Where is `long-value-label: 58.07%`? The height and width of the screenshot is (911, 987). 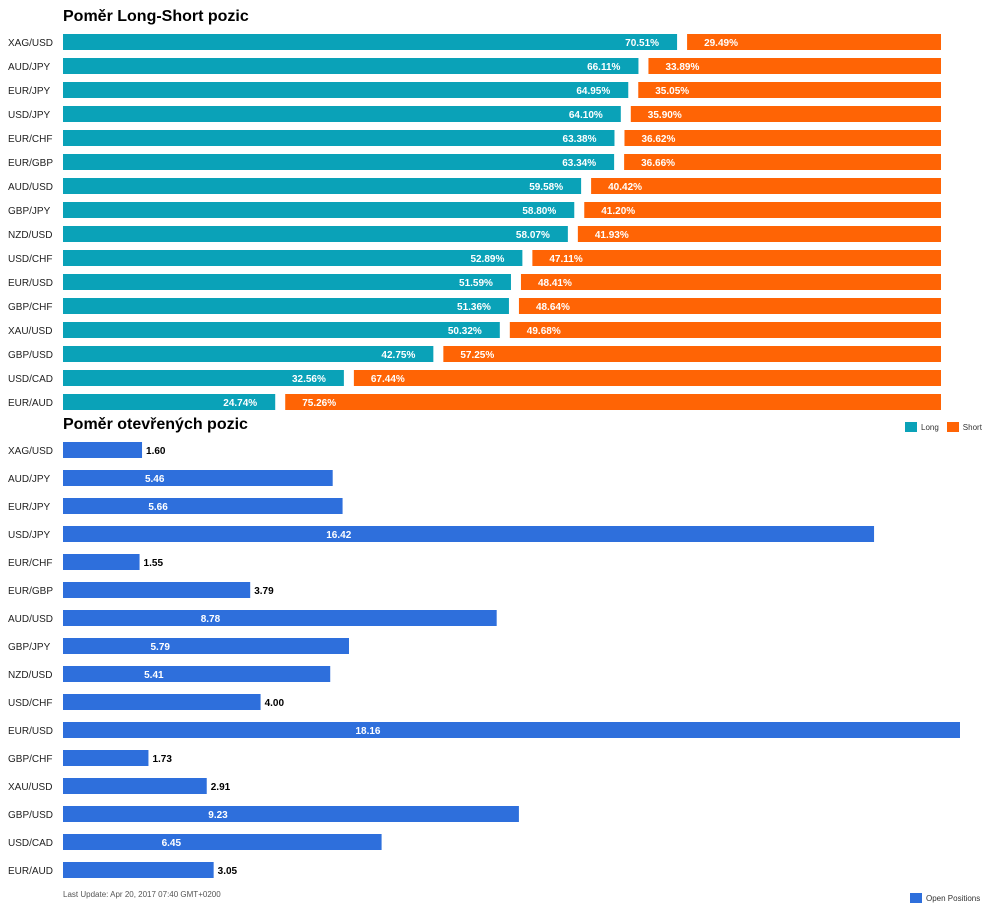 long-value-label: 58.07% is located at coordinates (533, 235).